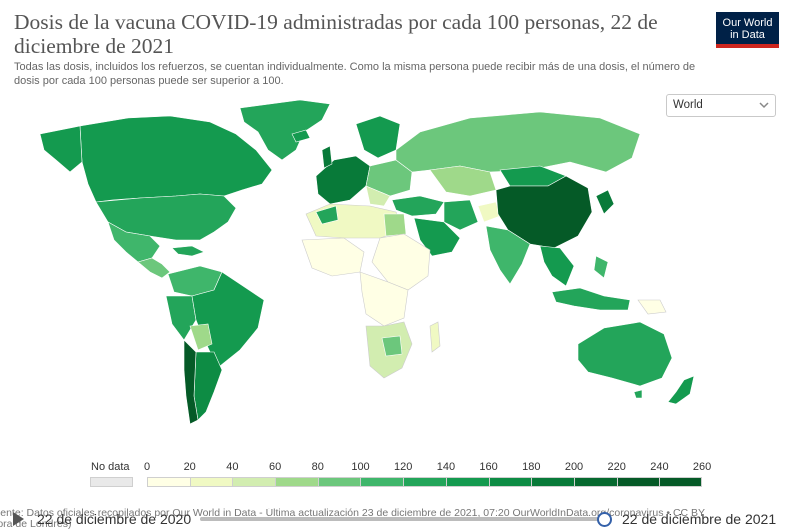  I want to click on owid-logo: Our World in Data, so click(747, 30).